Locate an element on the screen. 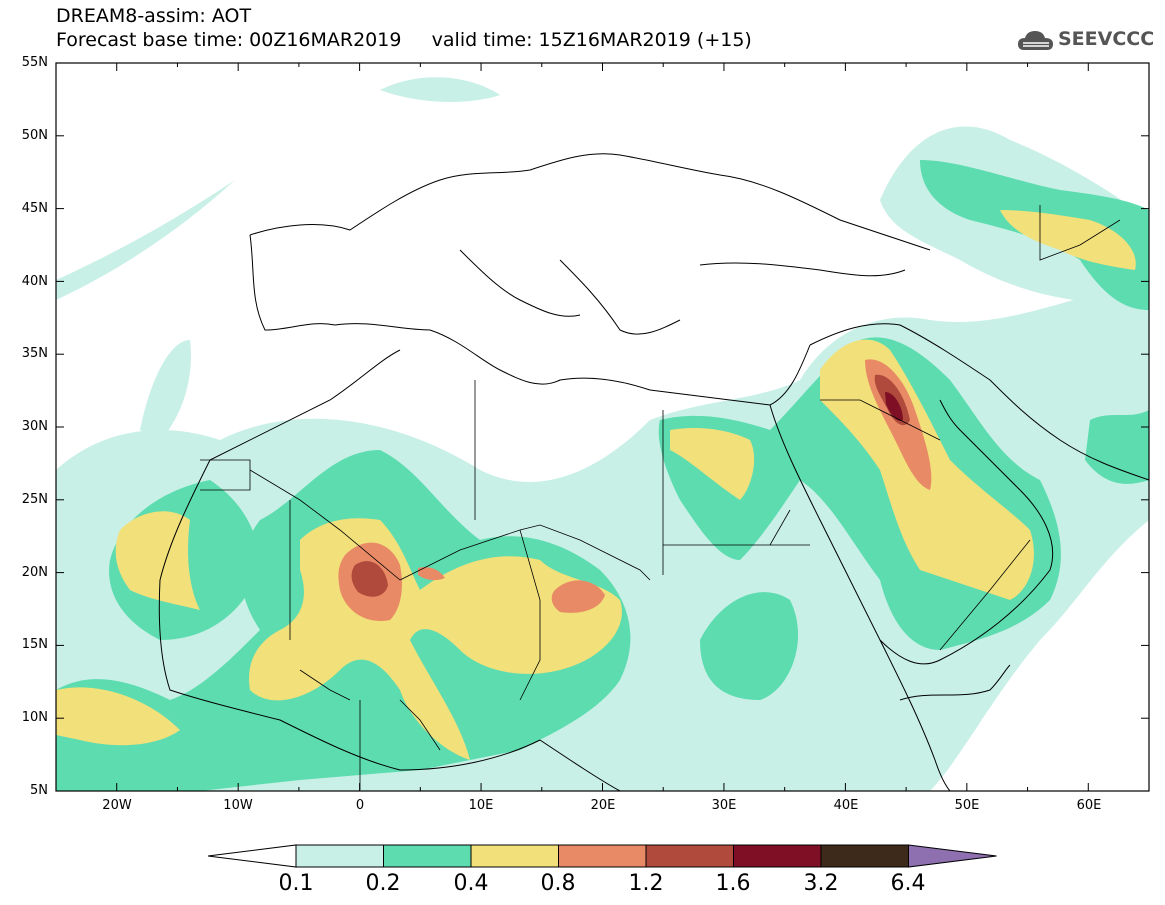 The width and height of the screenshot is (1165, 905). colorbar-max-arrow is located at coordinates (952, 856).